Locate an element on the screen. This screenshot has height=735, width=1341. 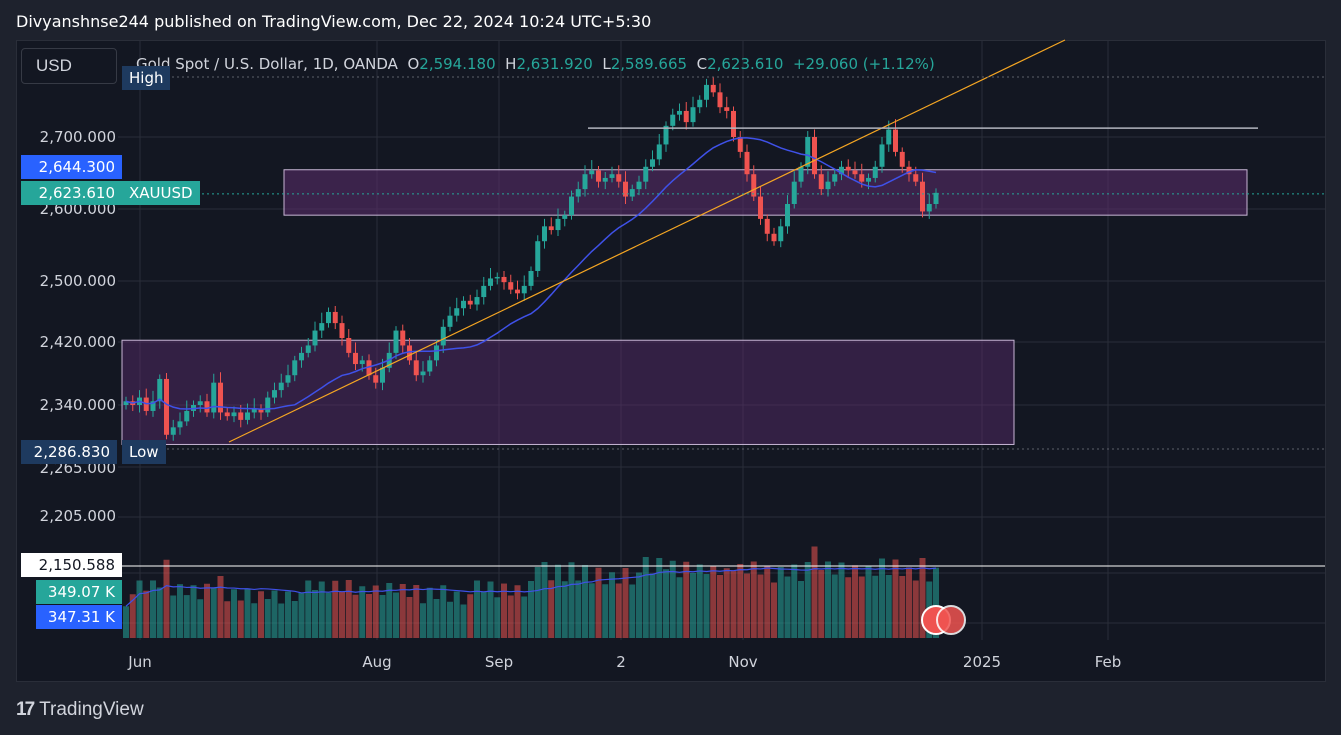
price-tick: 2,500.000 is located at coordinates (77, 281).